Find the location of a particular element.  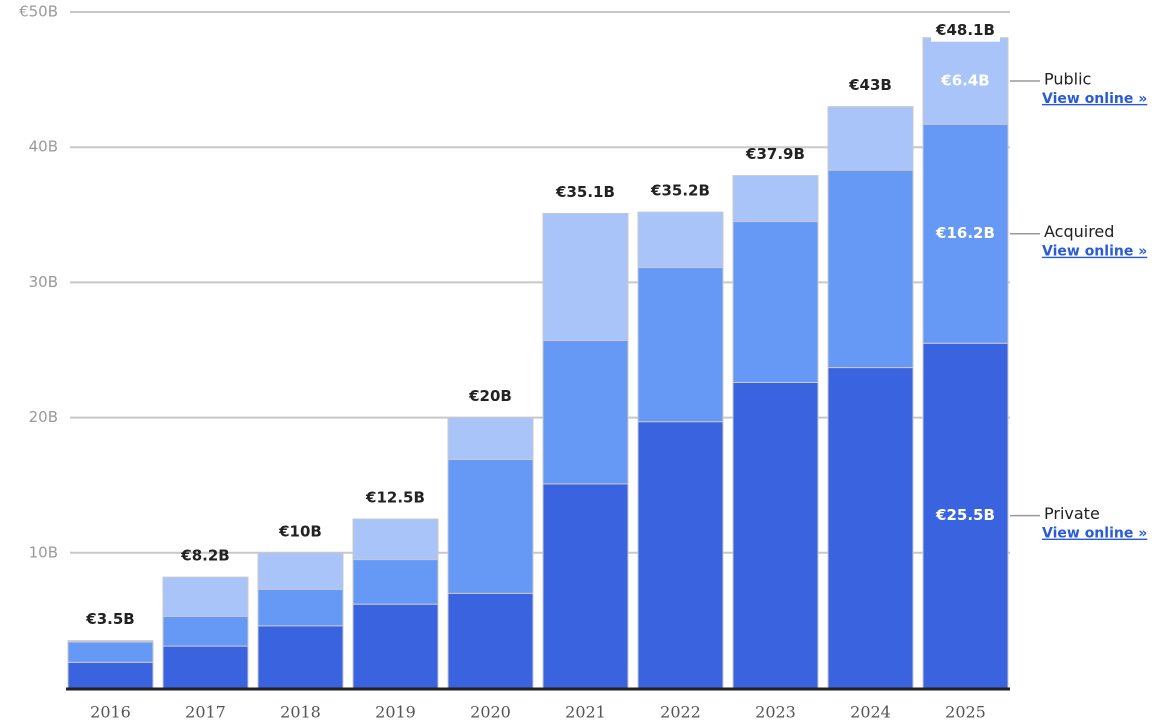

x-tick-label: 2024 is located at coordinates (870, 712).